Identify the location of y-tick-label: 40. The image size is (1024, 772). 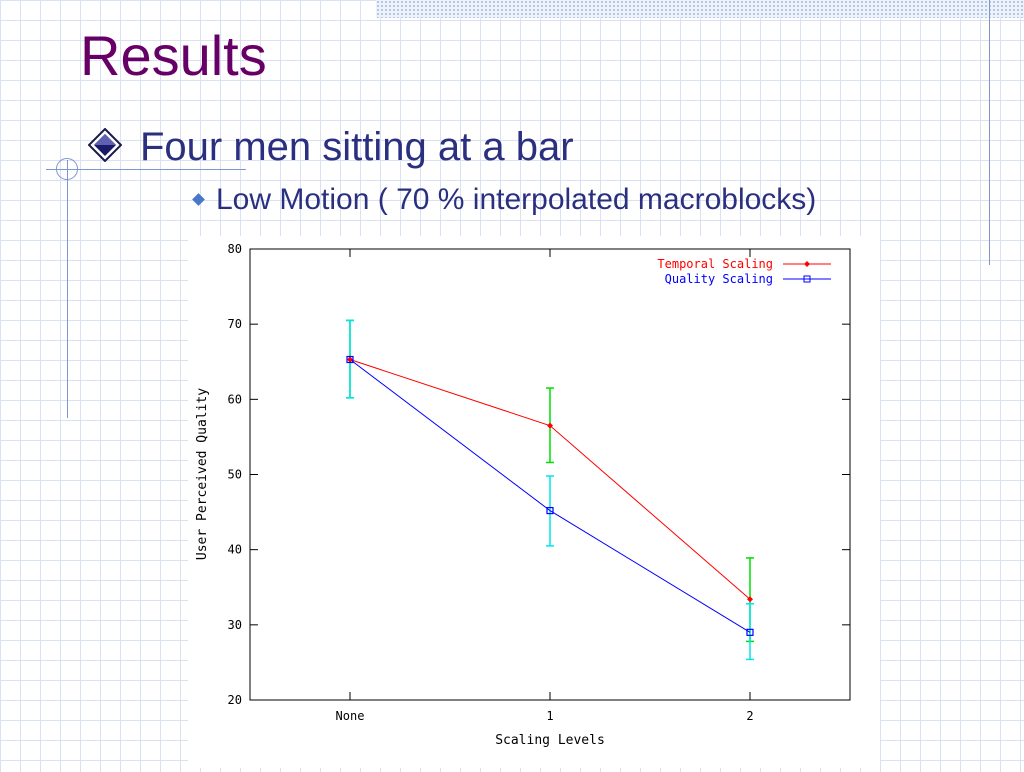
(235, 550).